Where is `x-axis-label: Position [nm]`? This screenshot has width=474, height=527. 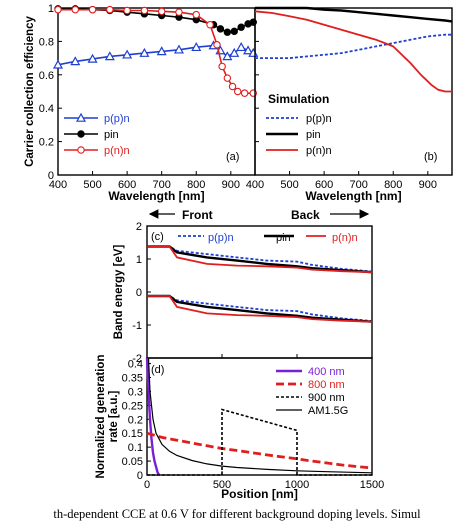
x-axis-label: Position [nm] is located at coordinates (259, 494).